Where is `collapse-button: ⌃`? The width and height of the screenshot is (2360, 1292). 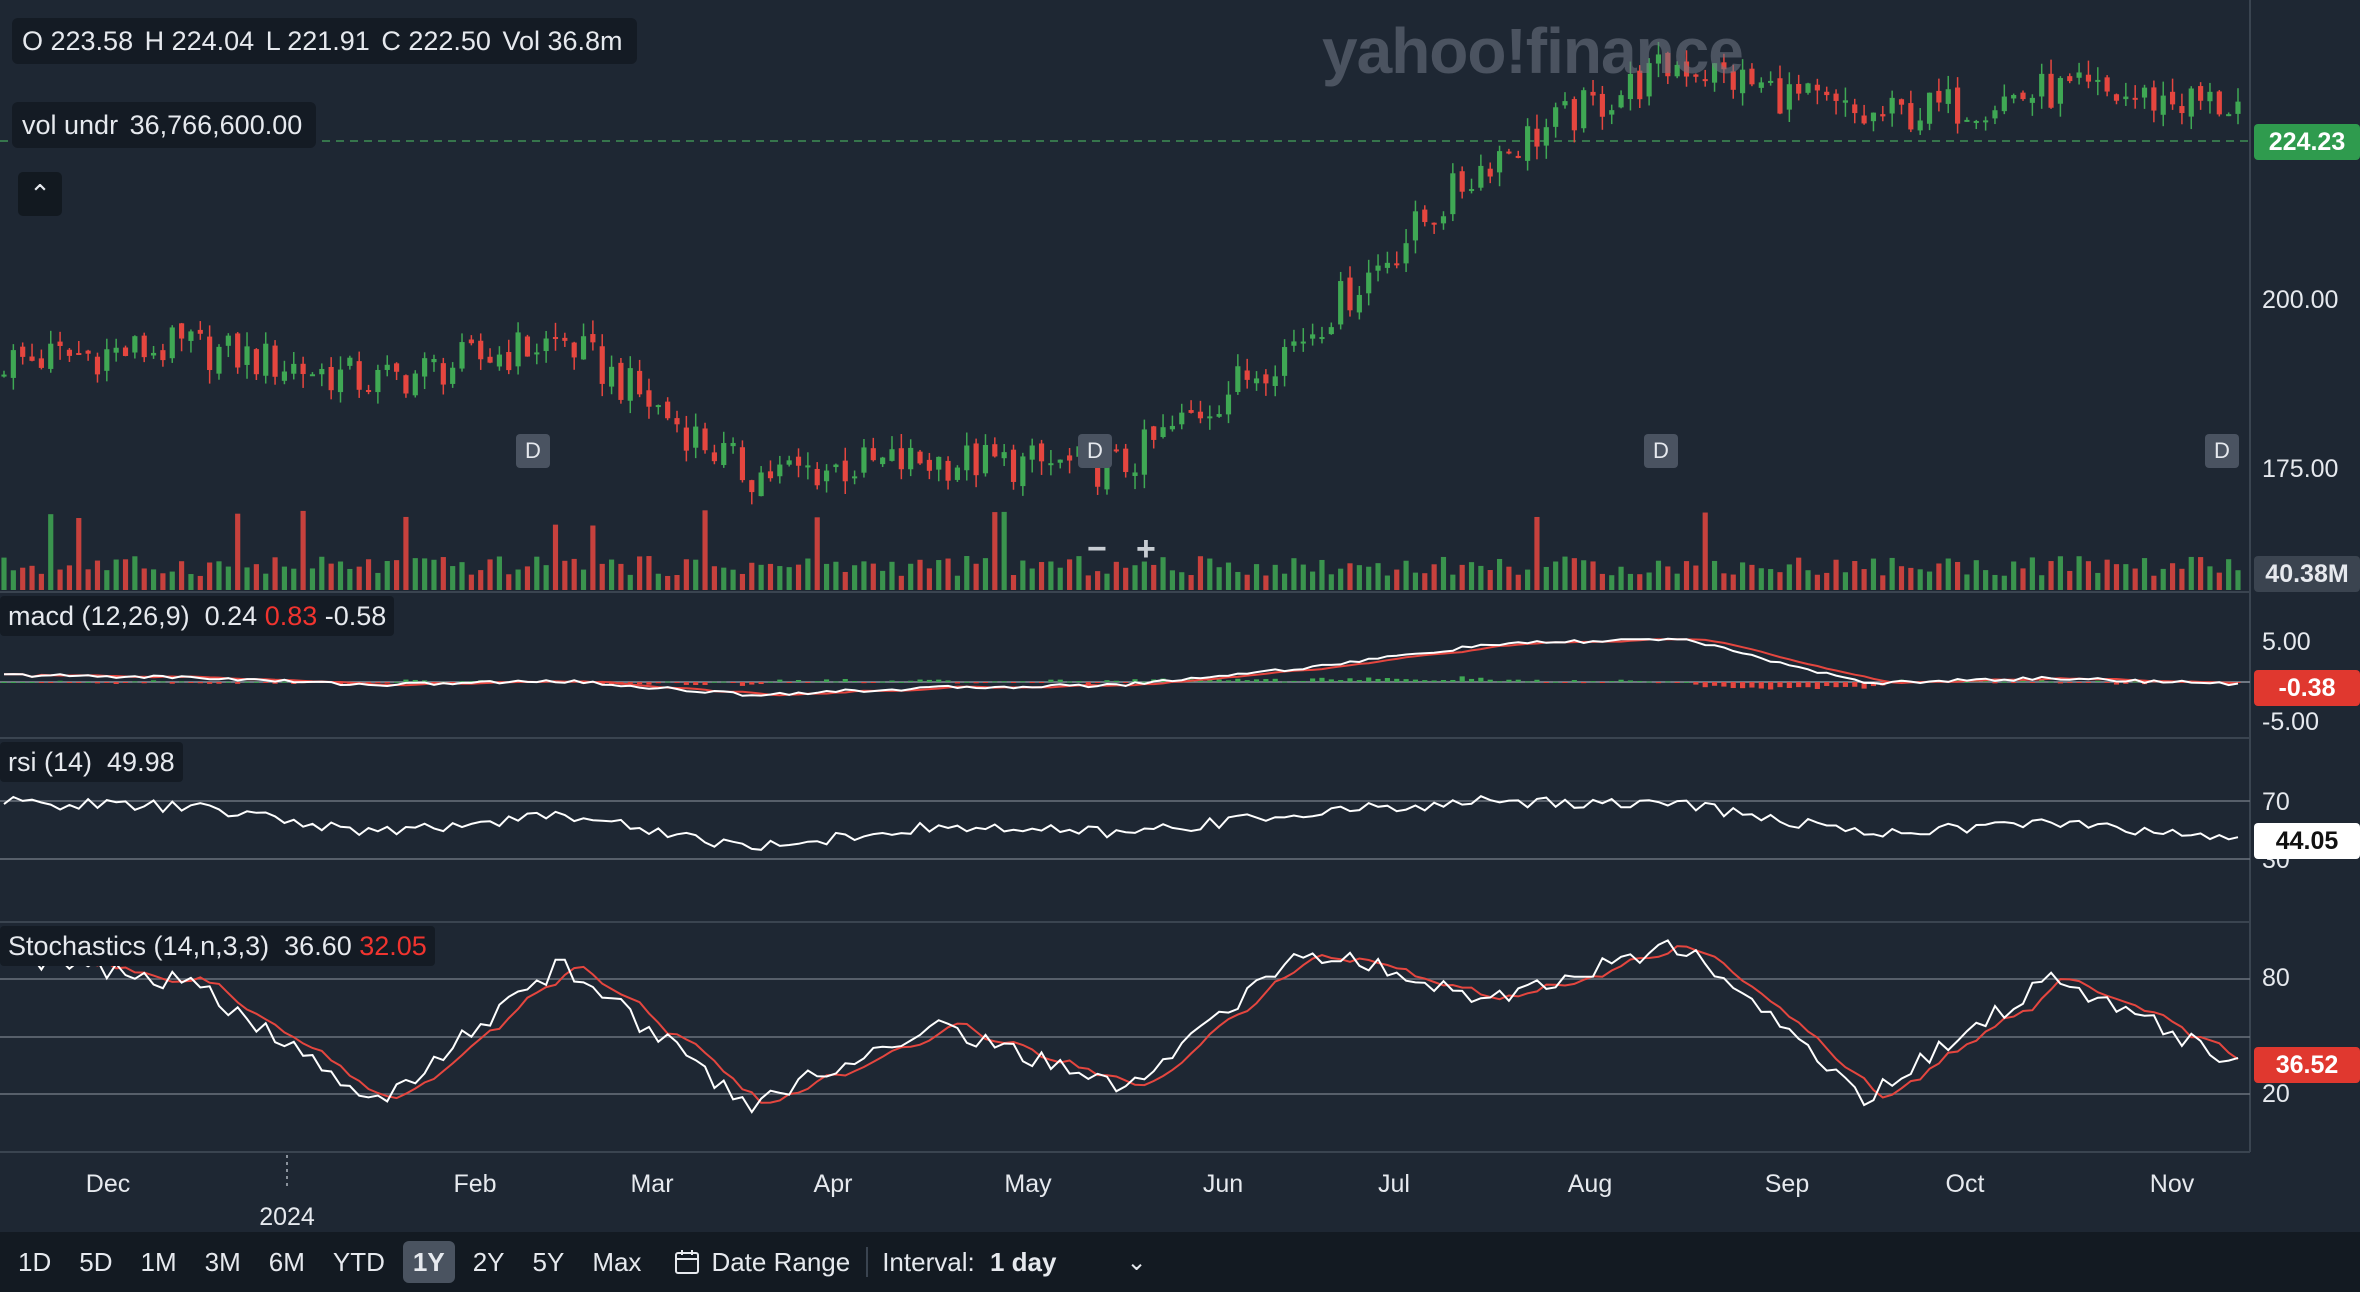
collapse-button: ⌃ is located at coordinates (40, 194).